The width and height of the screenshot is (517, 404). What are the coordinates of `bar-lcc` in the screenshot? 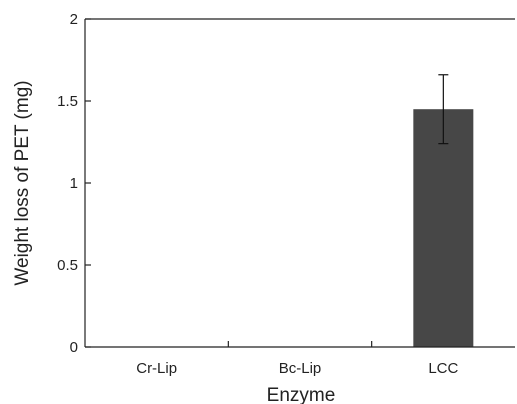 It's located at (443, 228).